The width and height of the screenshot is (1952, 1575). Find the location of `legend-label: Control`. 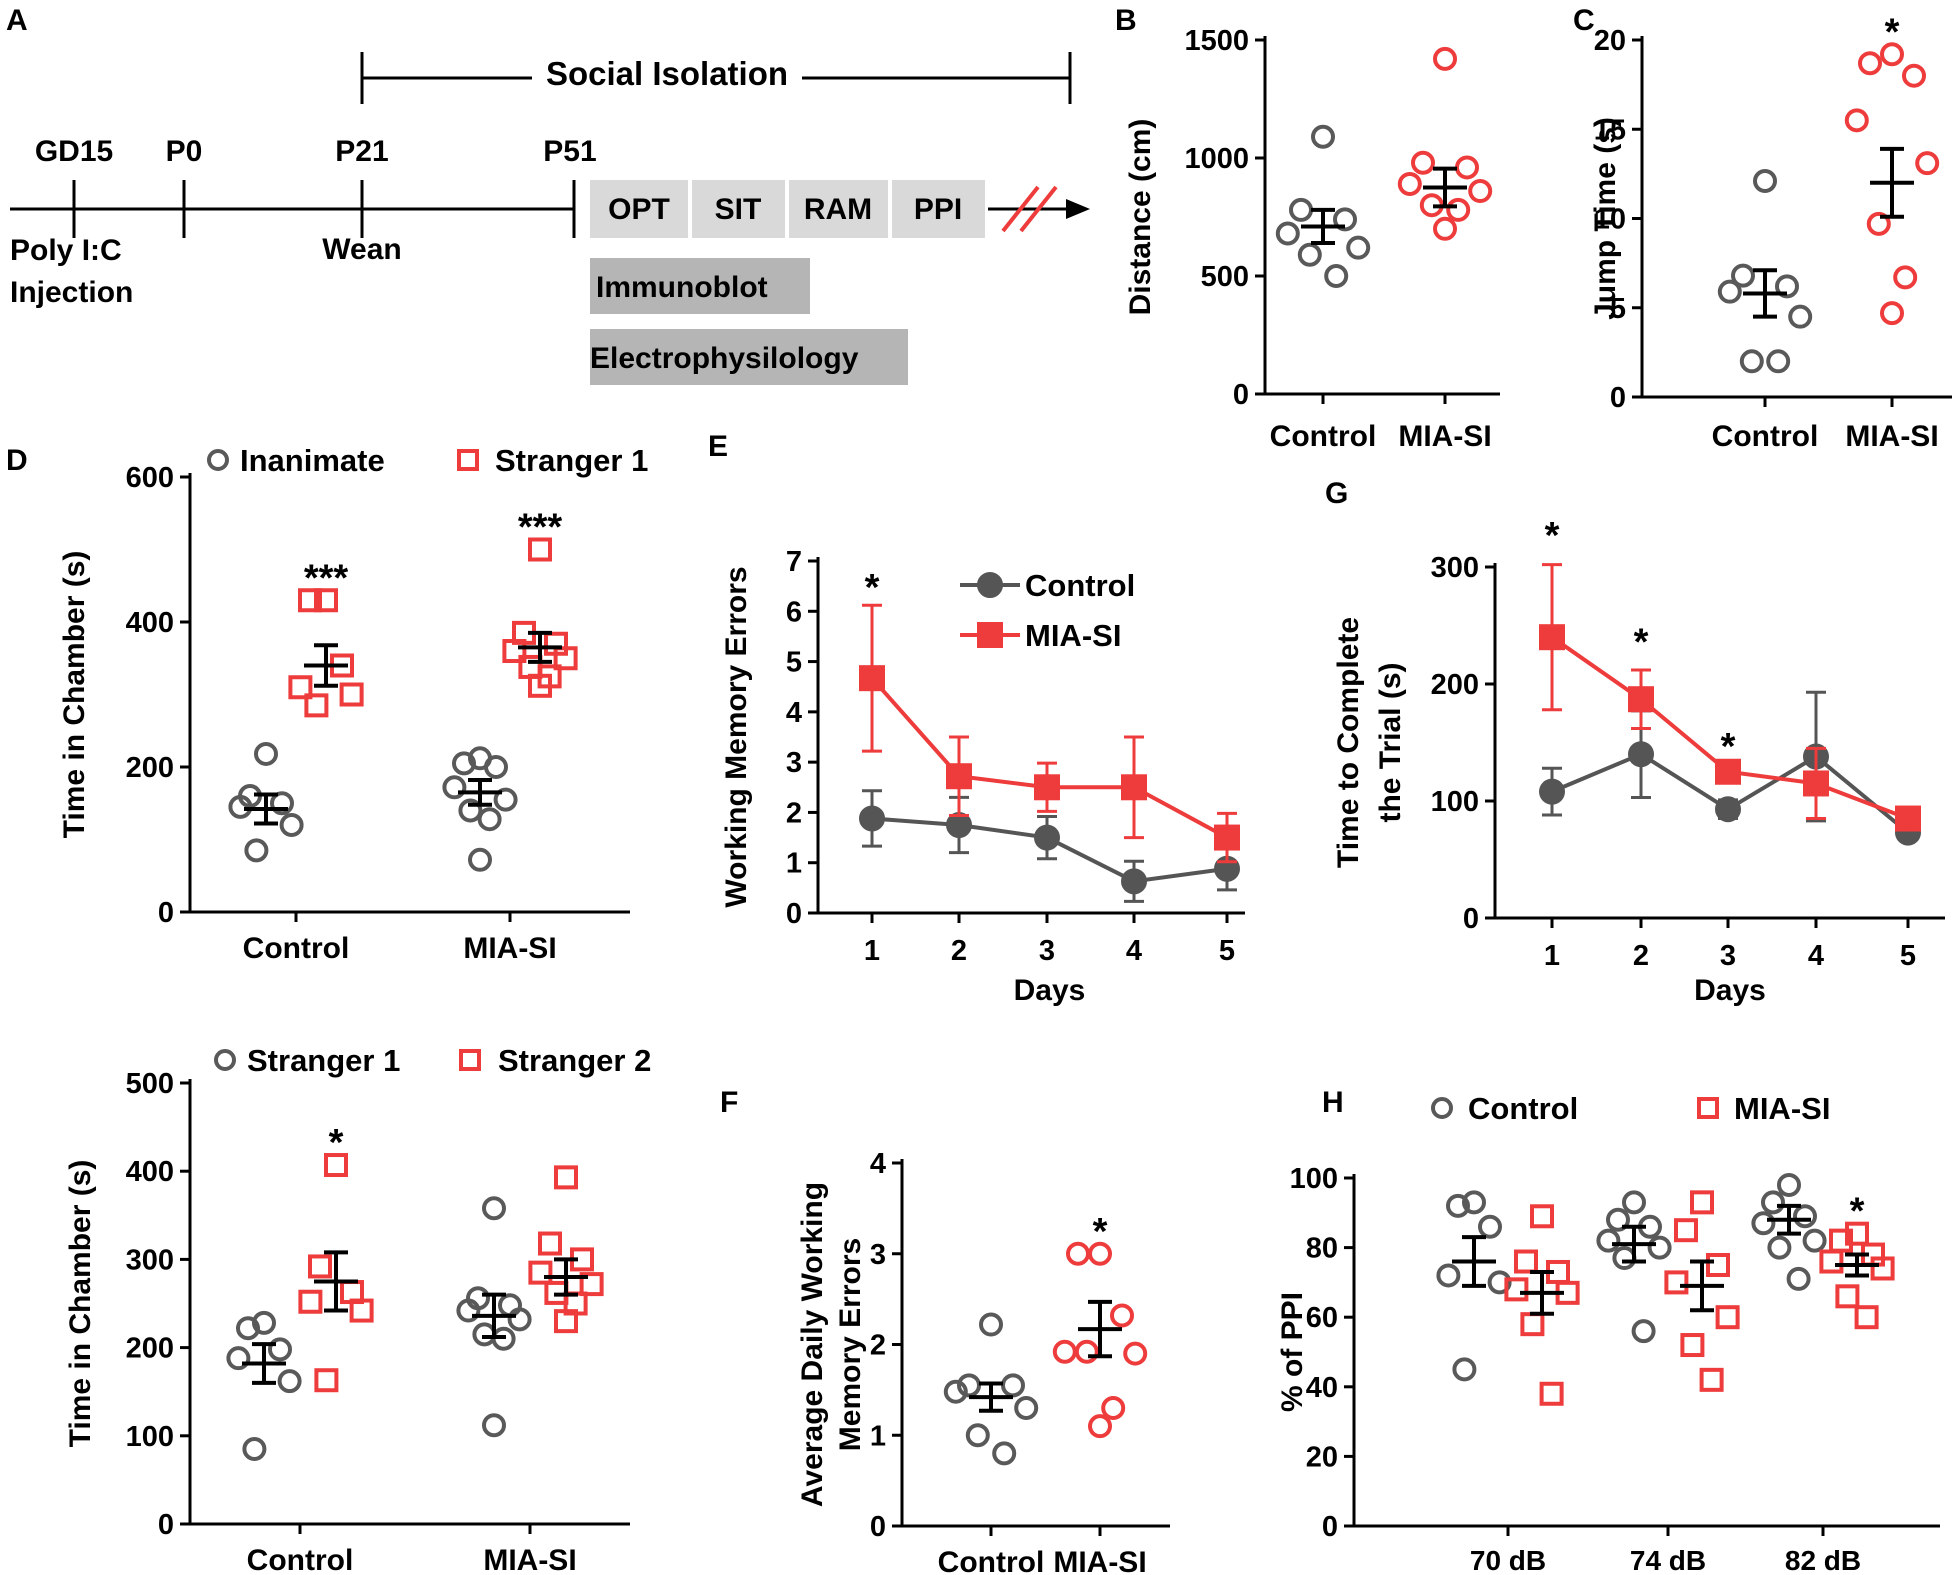

legend-label: Control is located at coordinates (1080, 585).